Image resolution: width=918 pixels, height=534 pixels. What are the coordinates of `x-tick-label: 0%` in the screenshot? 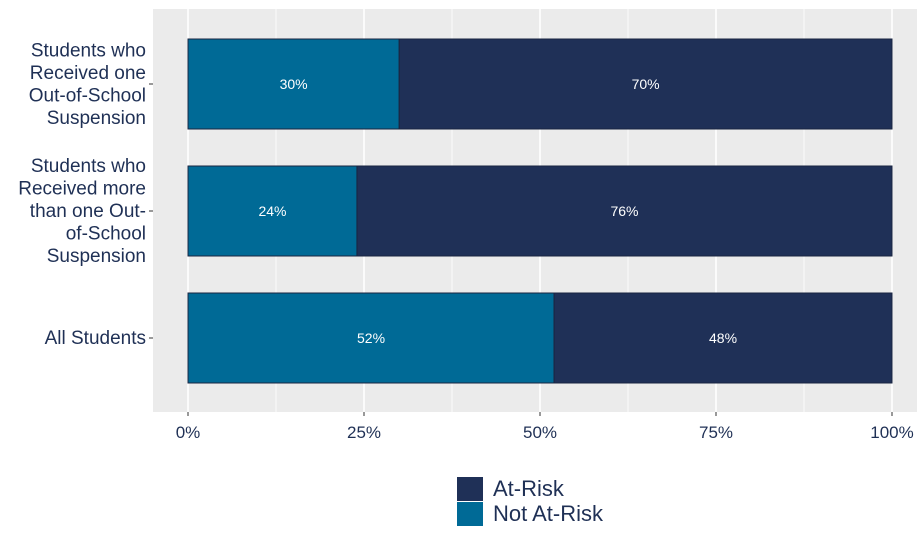 It's located at (188, 432).